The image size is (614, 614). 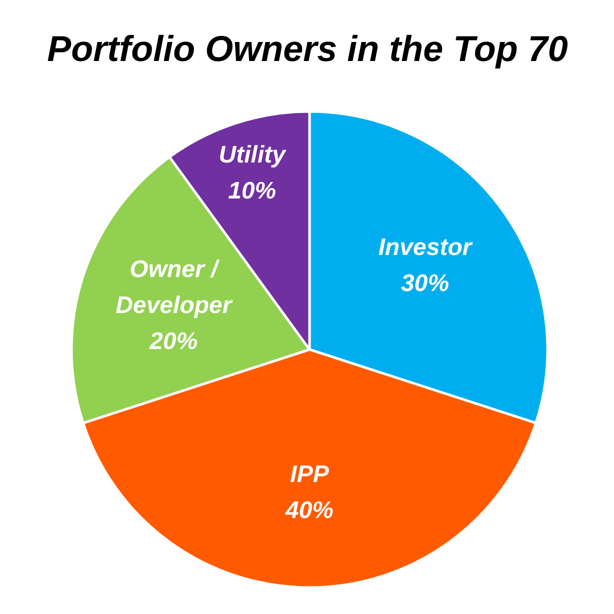 What do you see at coordinates (310, 474) in the screenshot?
I see `slice-label: IPP` at bounding box center [310, 474].